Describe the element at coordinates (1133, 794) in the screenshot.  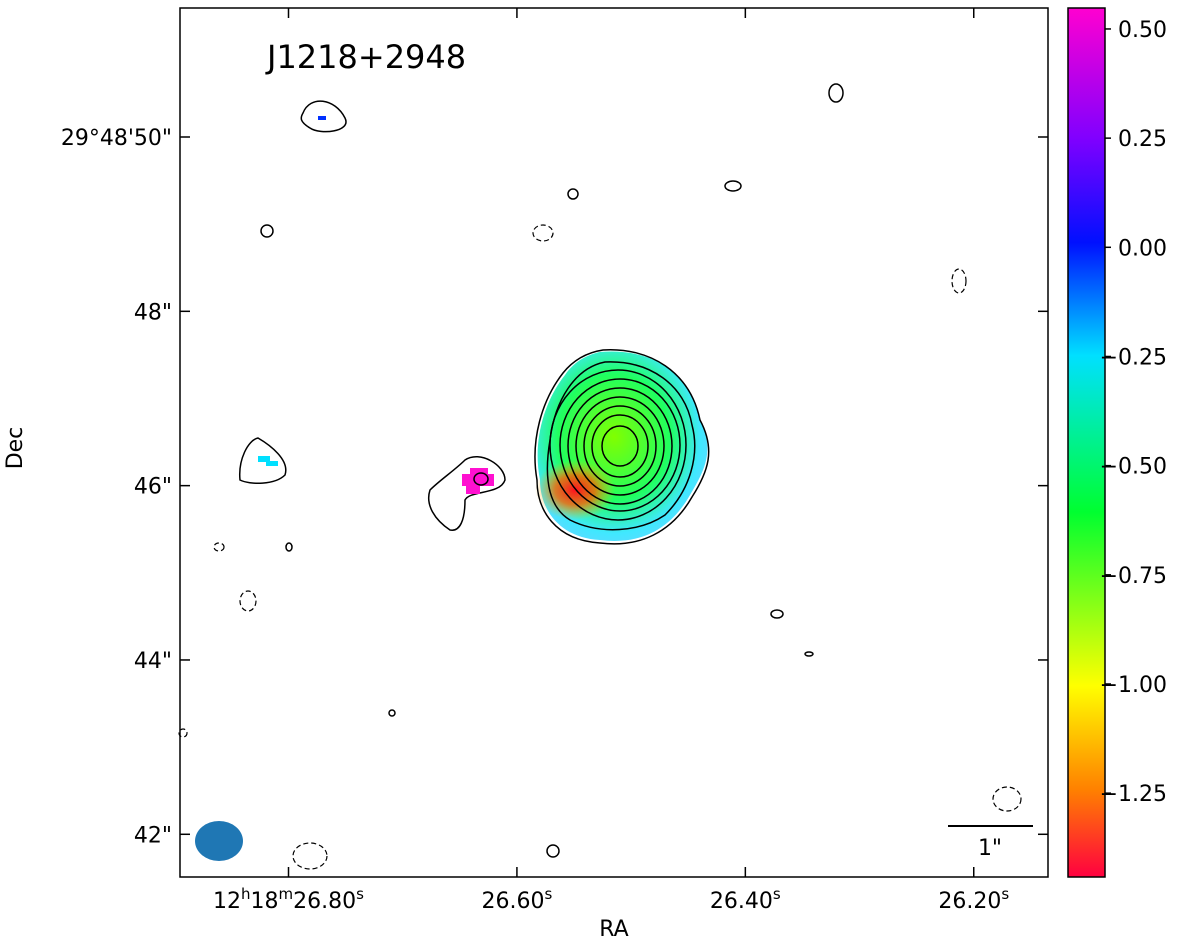
I see `colorbar-tick-label: −1.25` at that location.